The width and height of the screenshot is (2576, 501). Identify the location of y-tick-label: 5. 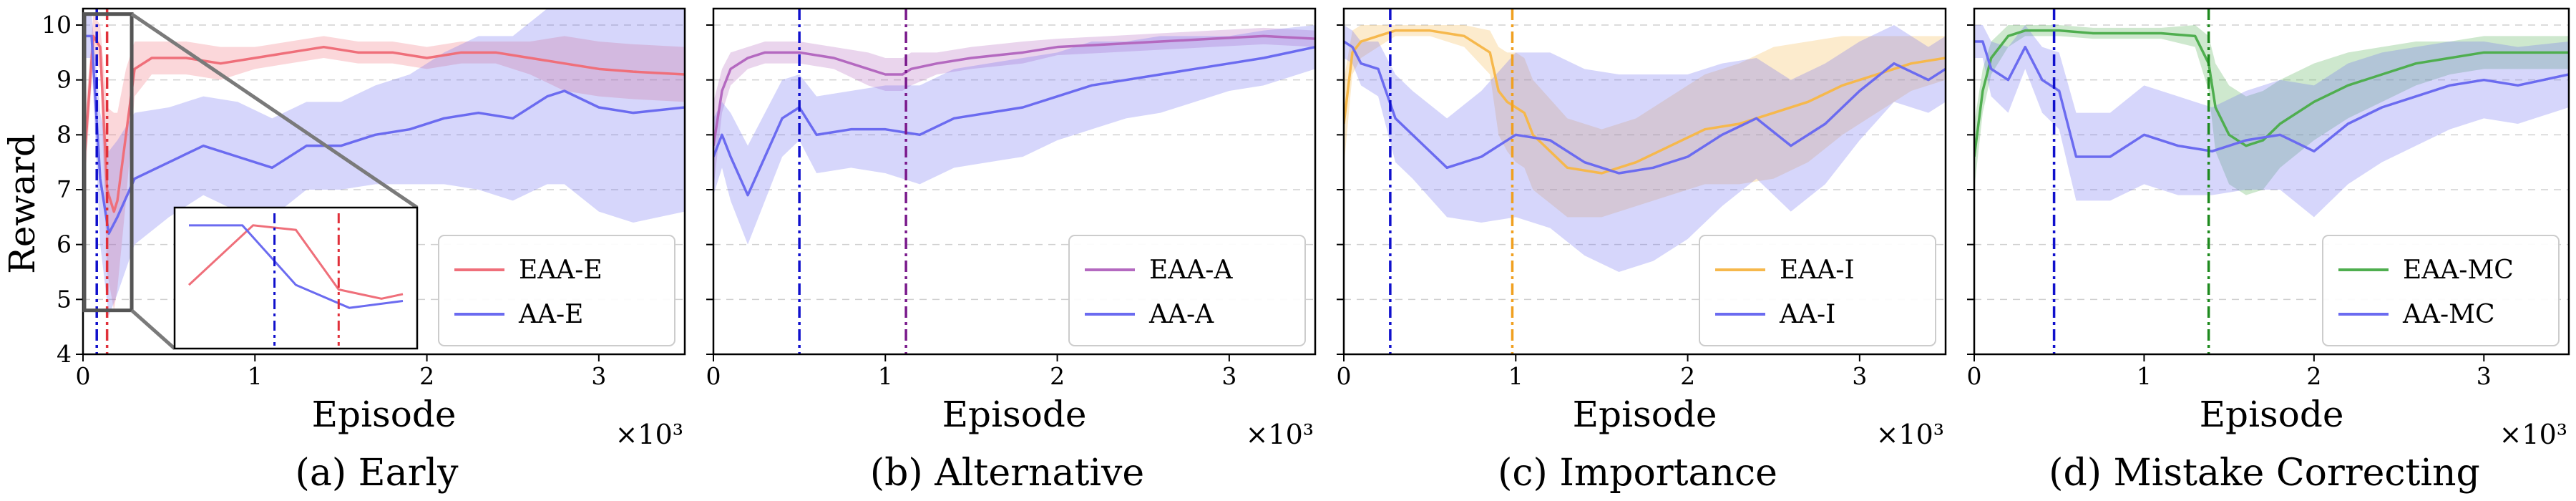
(64, 299).